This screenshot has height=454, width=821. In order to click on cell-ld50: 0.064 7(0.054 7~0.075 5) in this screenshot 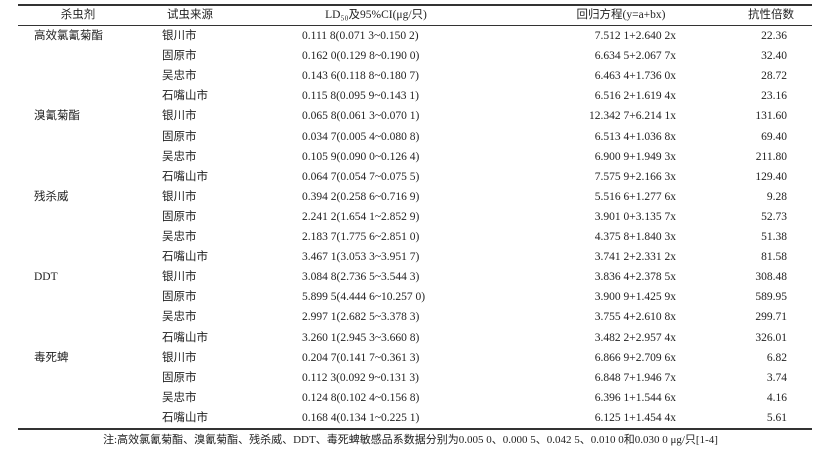, I will do `click(361, 176)`.